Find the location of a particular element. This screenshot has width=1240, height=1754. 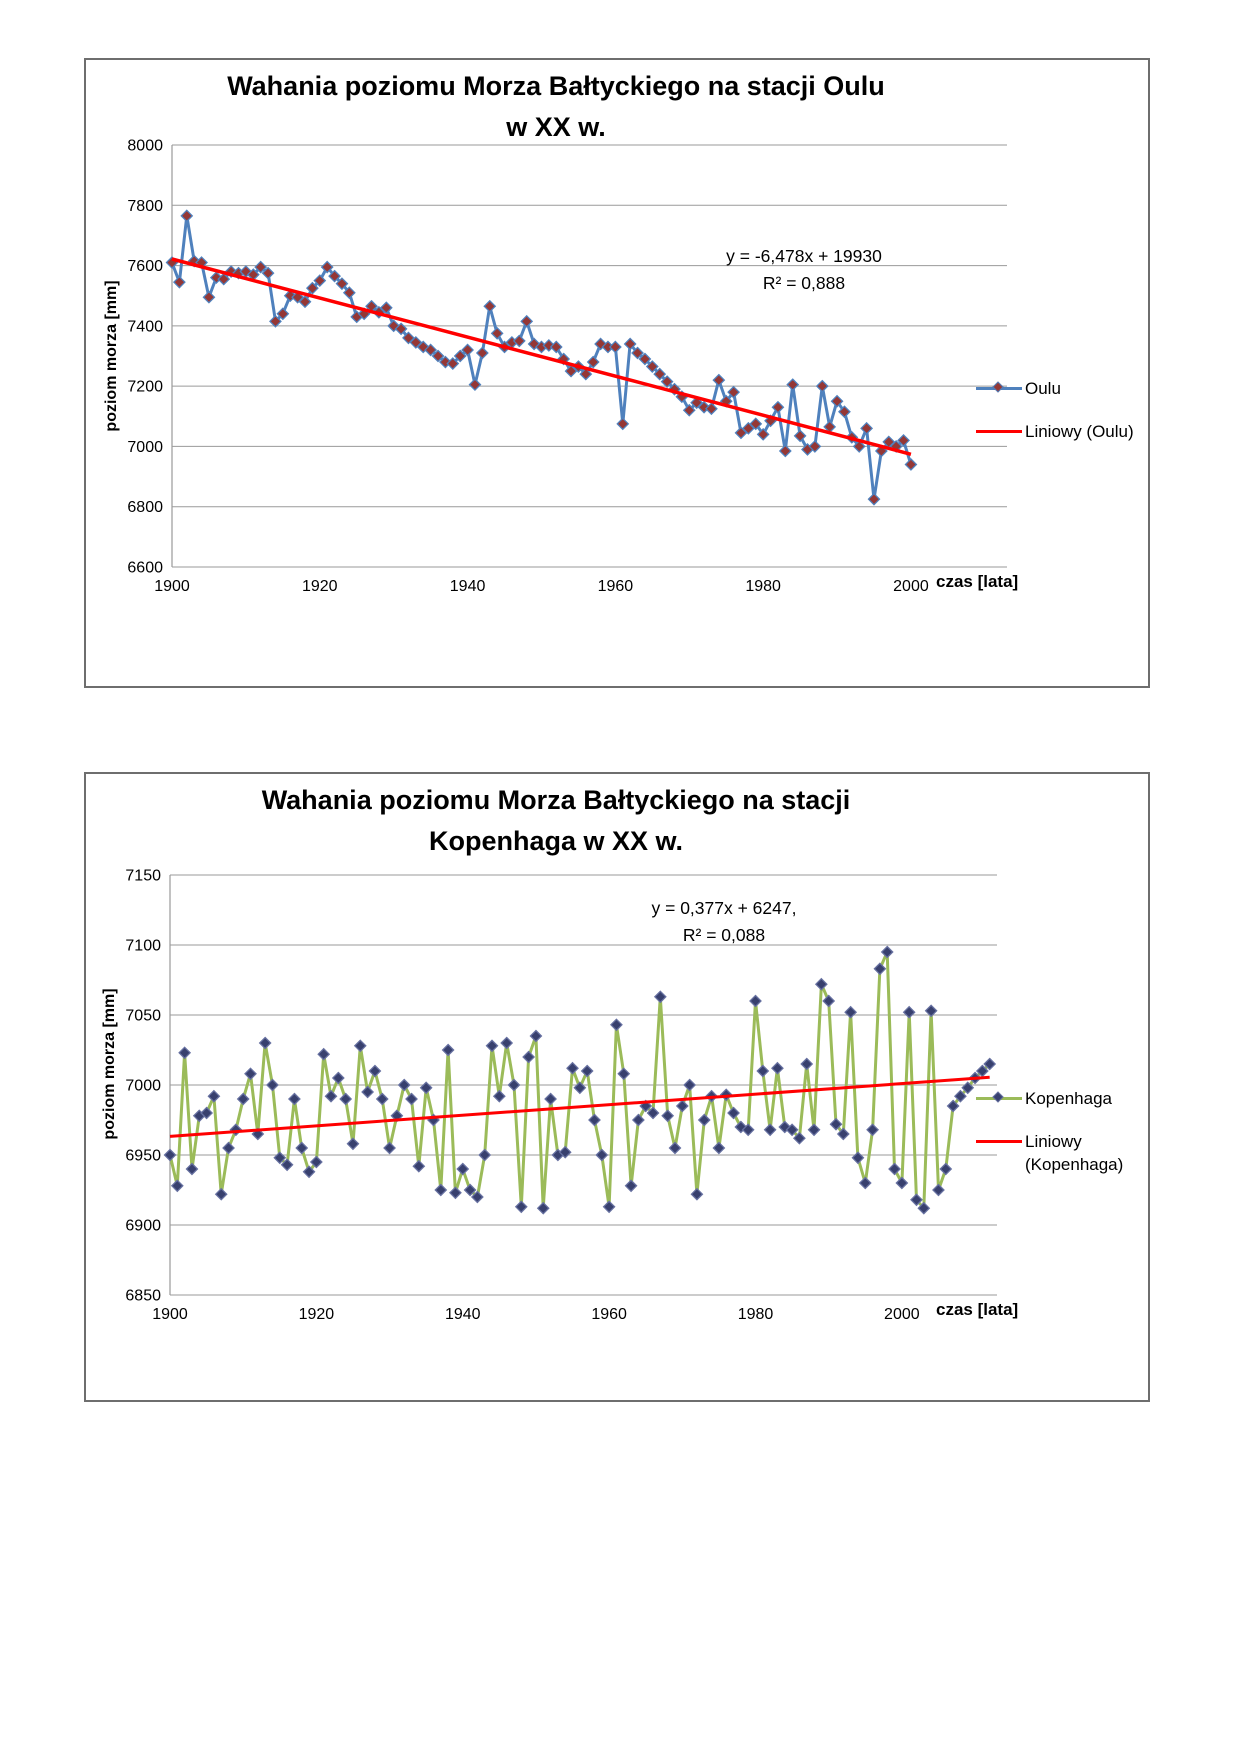

svg-text: 7800 is located at coordinates (145, 206).